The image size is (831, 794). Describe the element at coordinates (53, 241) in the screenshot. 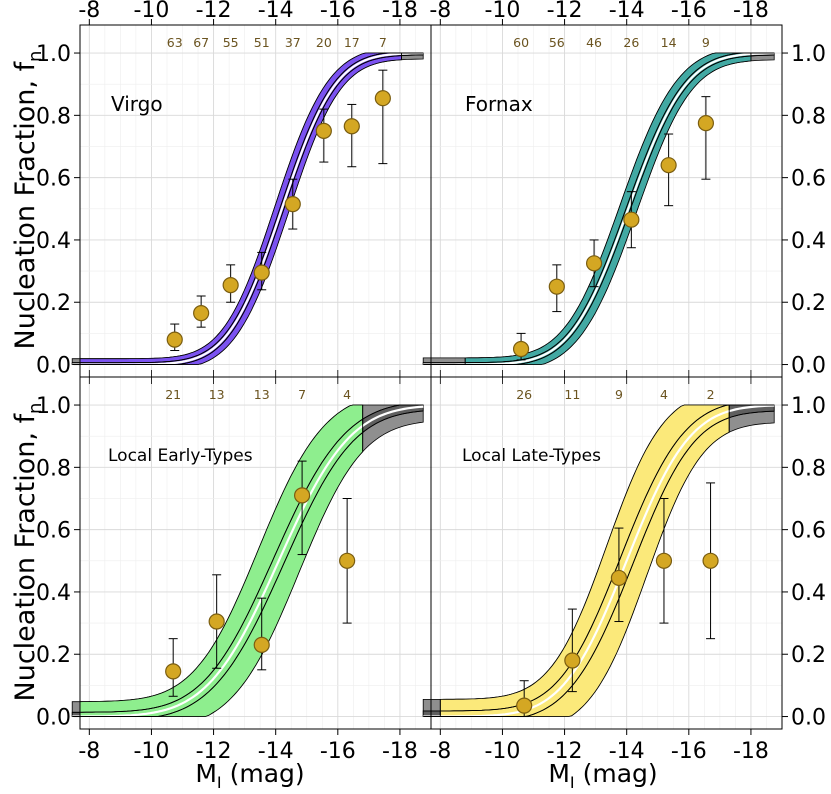

I see `y-tick-label-left-virgo-2: 0.4` at that location.